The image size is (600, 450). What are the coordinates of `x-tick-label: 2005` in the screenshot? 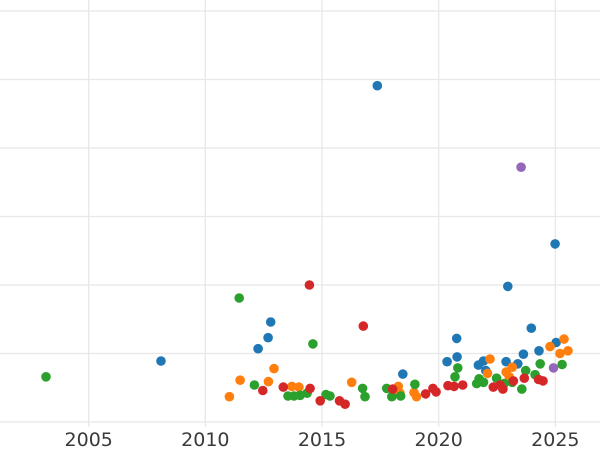 It's located at (89, 439).